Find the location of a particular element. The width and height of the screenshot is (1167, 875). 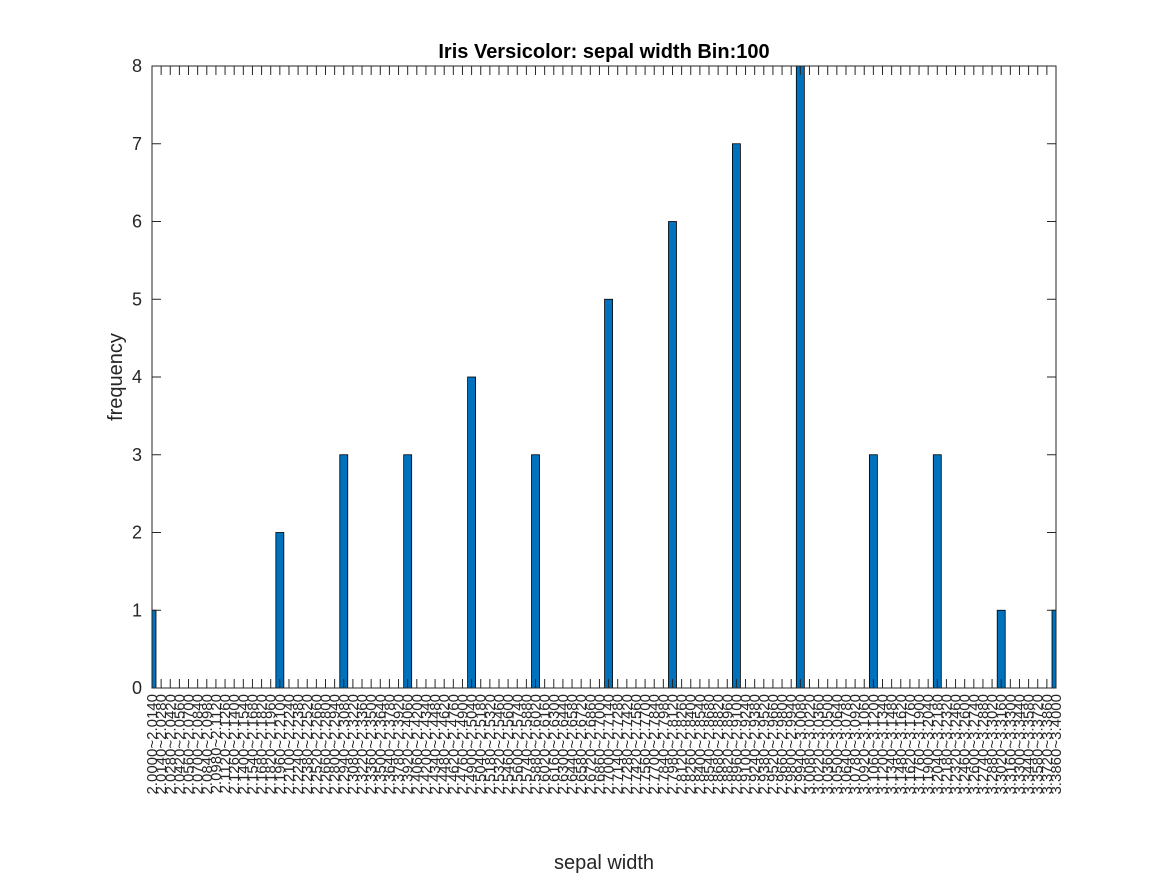

y-tick-label: 0 is located at coordinates (137, 688).